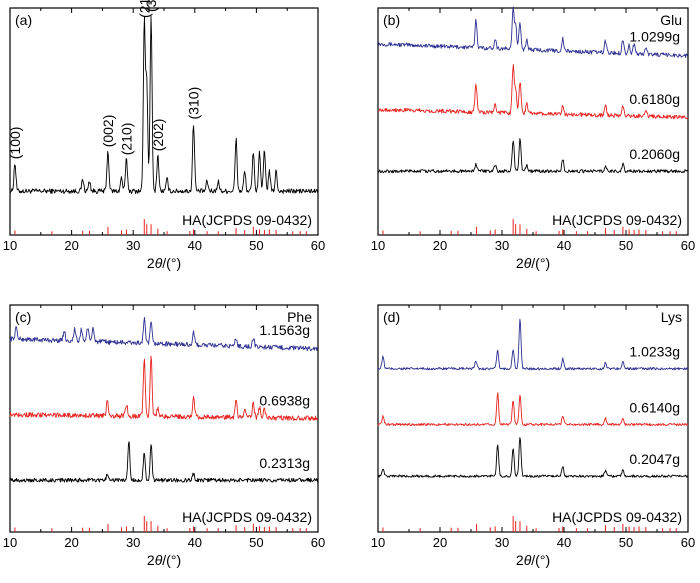  Describe the element at coordinates (654, 459) in the screenshot. I see `series-label: 0.2047g` at that location.